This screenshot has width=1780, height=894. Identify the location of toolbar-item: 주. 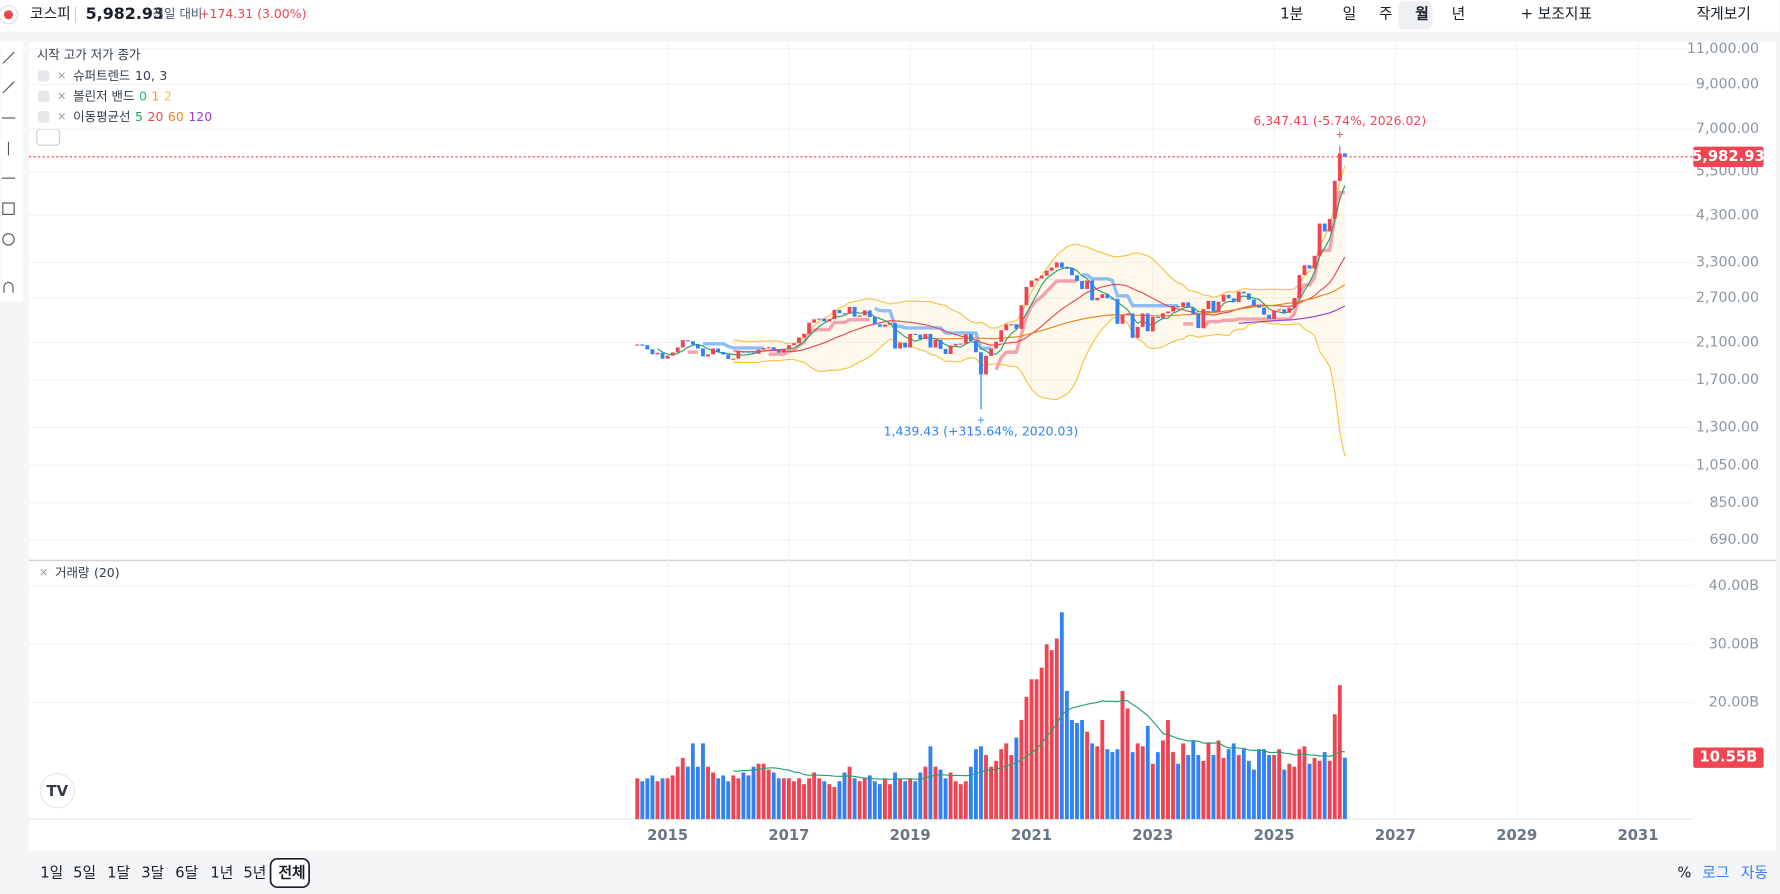
(1386, 14).